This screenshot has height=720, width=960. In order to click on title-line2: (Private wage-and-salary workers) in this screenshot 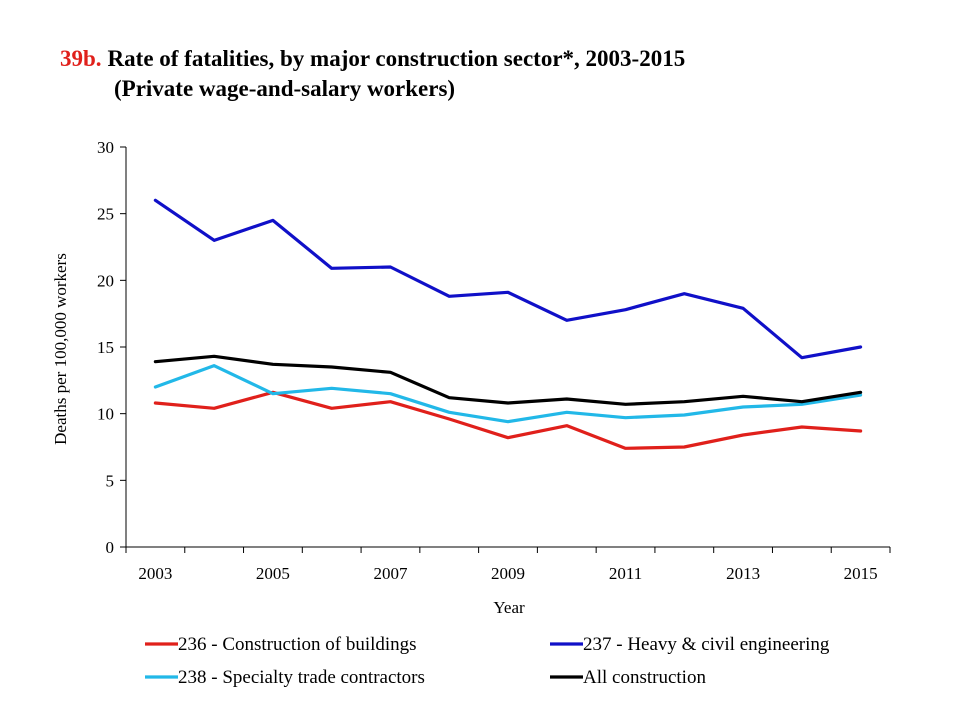, I will do `click(285, 88)`.